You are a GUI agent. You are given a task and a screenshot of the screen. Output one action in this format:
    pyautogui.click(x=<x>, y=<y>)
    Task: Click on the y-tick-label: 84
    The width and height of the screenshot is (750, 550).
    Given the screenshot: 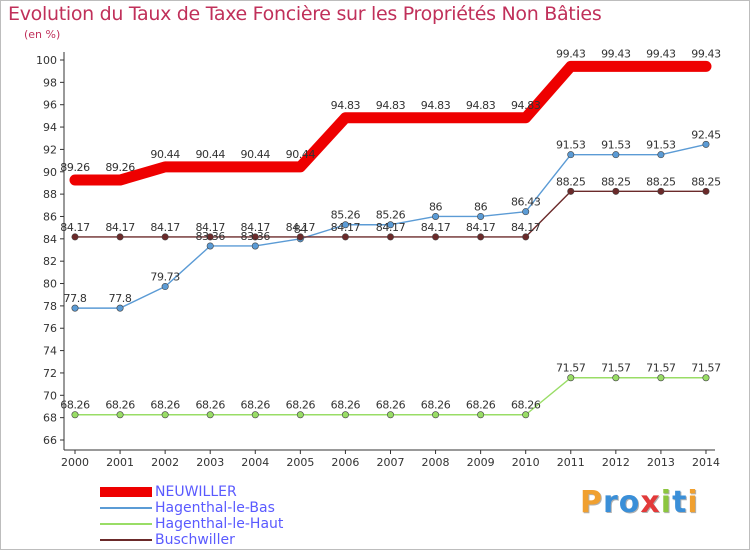 What is the action you would take?
    pyautogui.click(x=50, y=239)
    